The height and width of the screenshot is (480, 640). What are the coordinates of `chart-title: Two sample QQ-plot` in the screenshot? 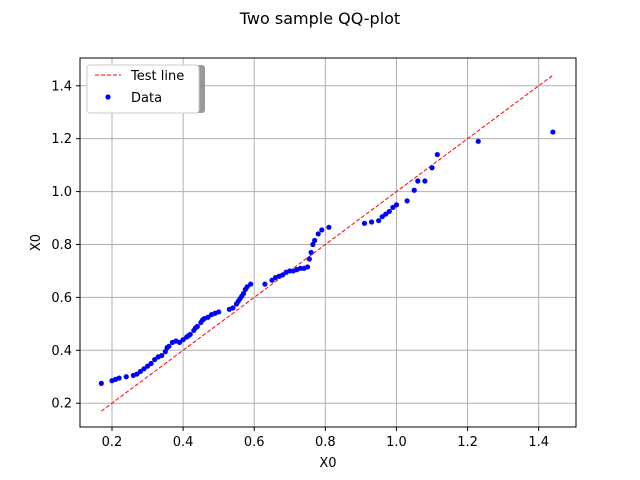 It's located at (319, 18).